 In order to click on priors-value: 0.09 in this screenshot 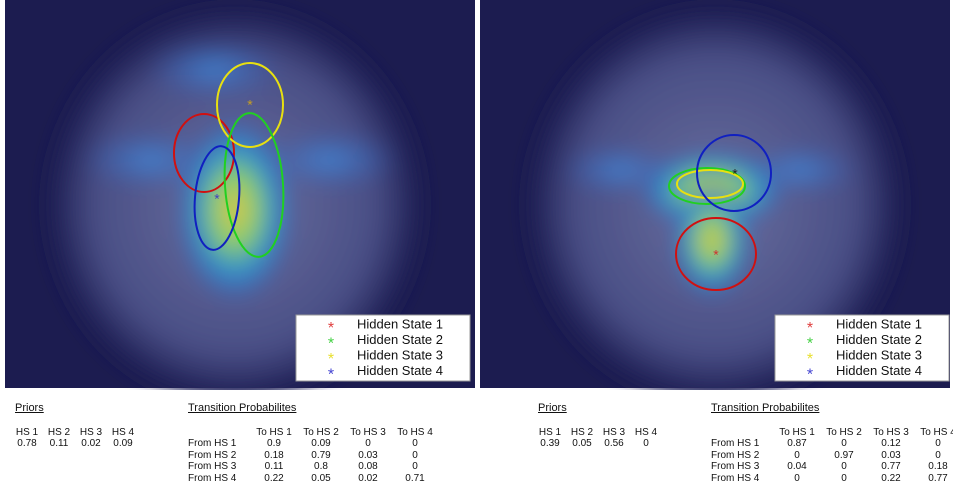, I will do `click(123, 443)`.